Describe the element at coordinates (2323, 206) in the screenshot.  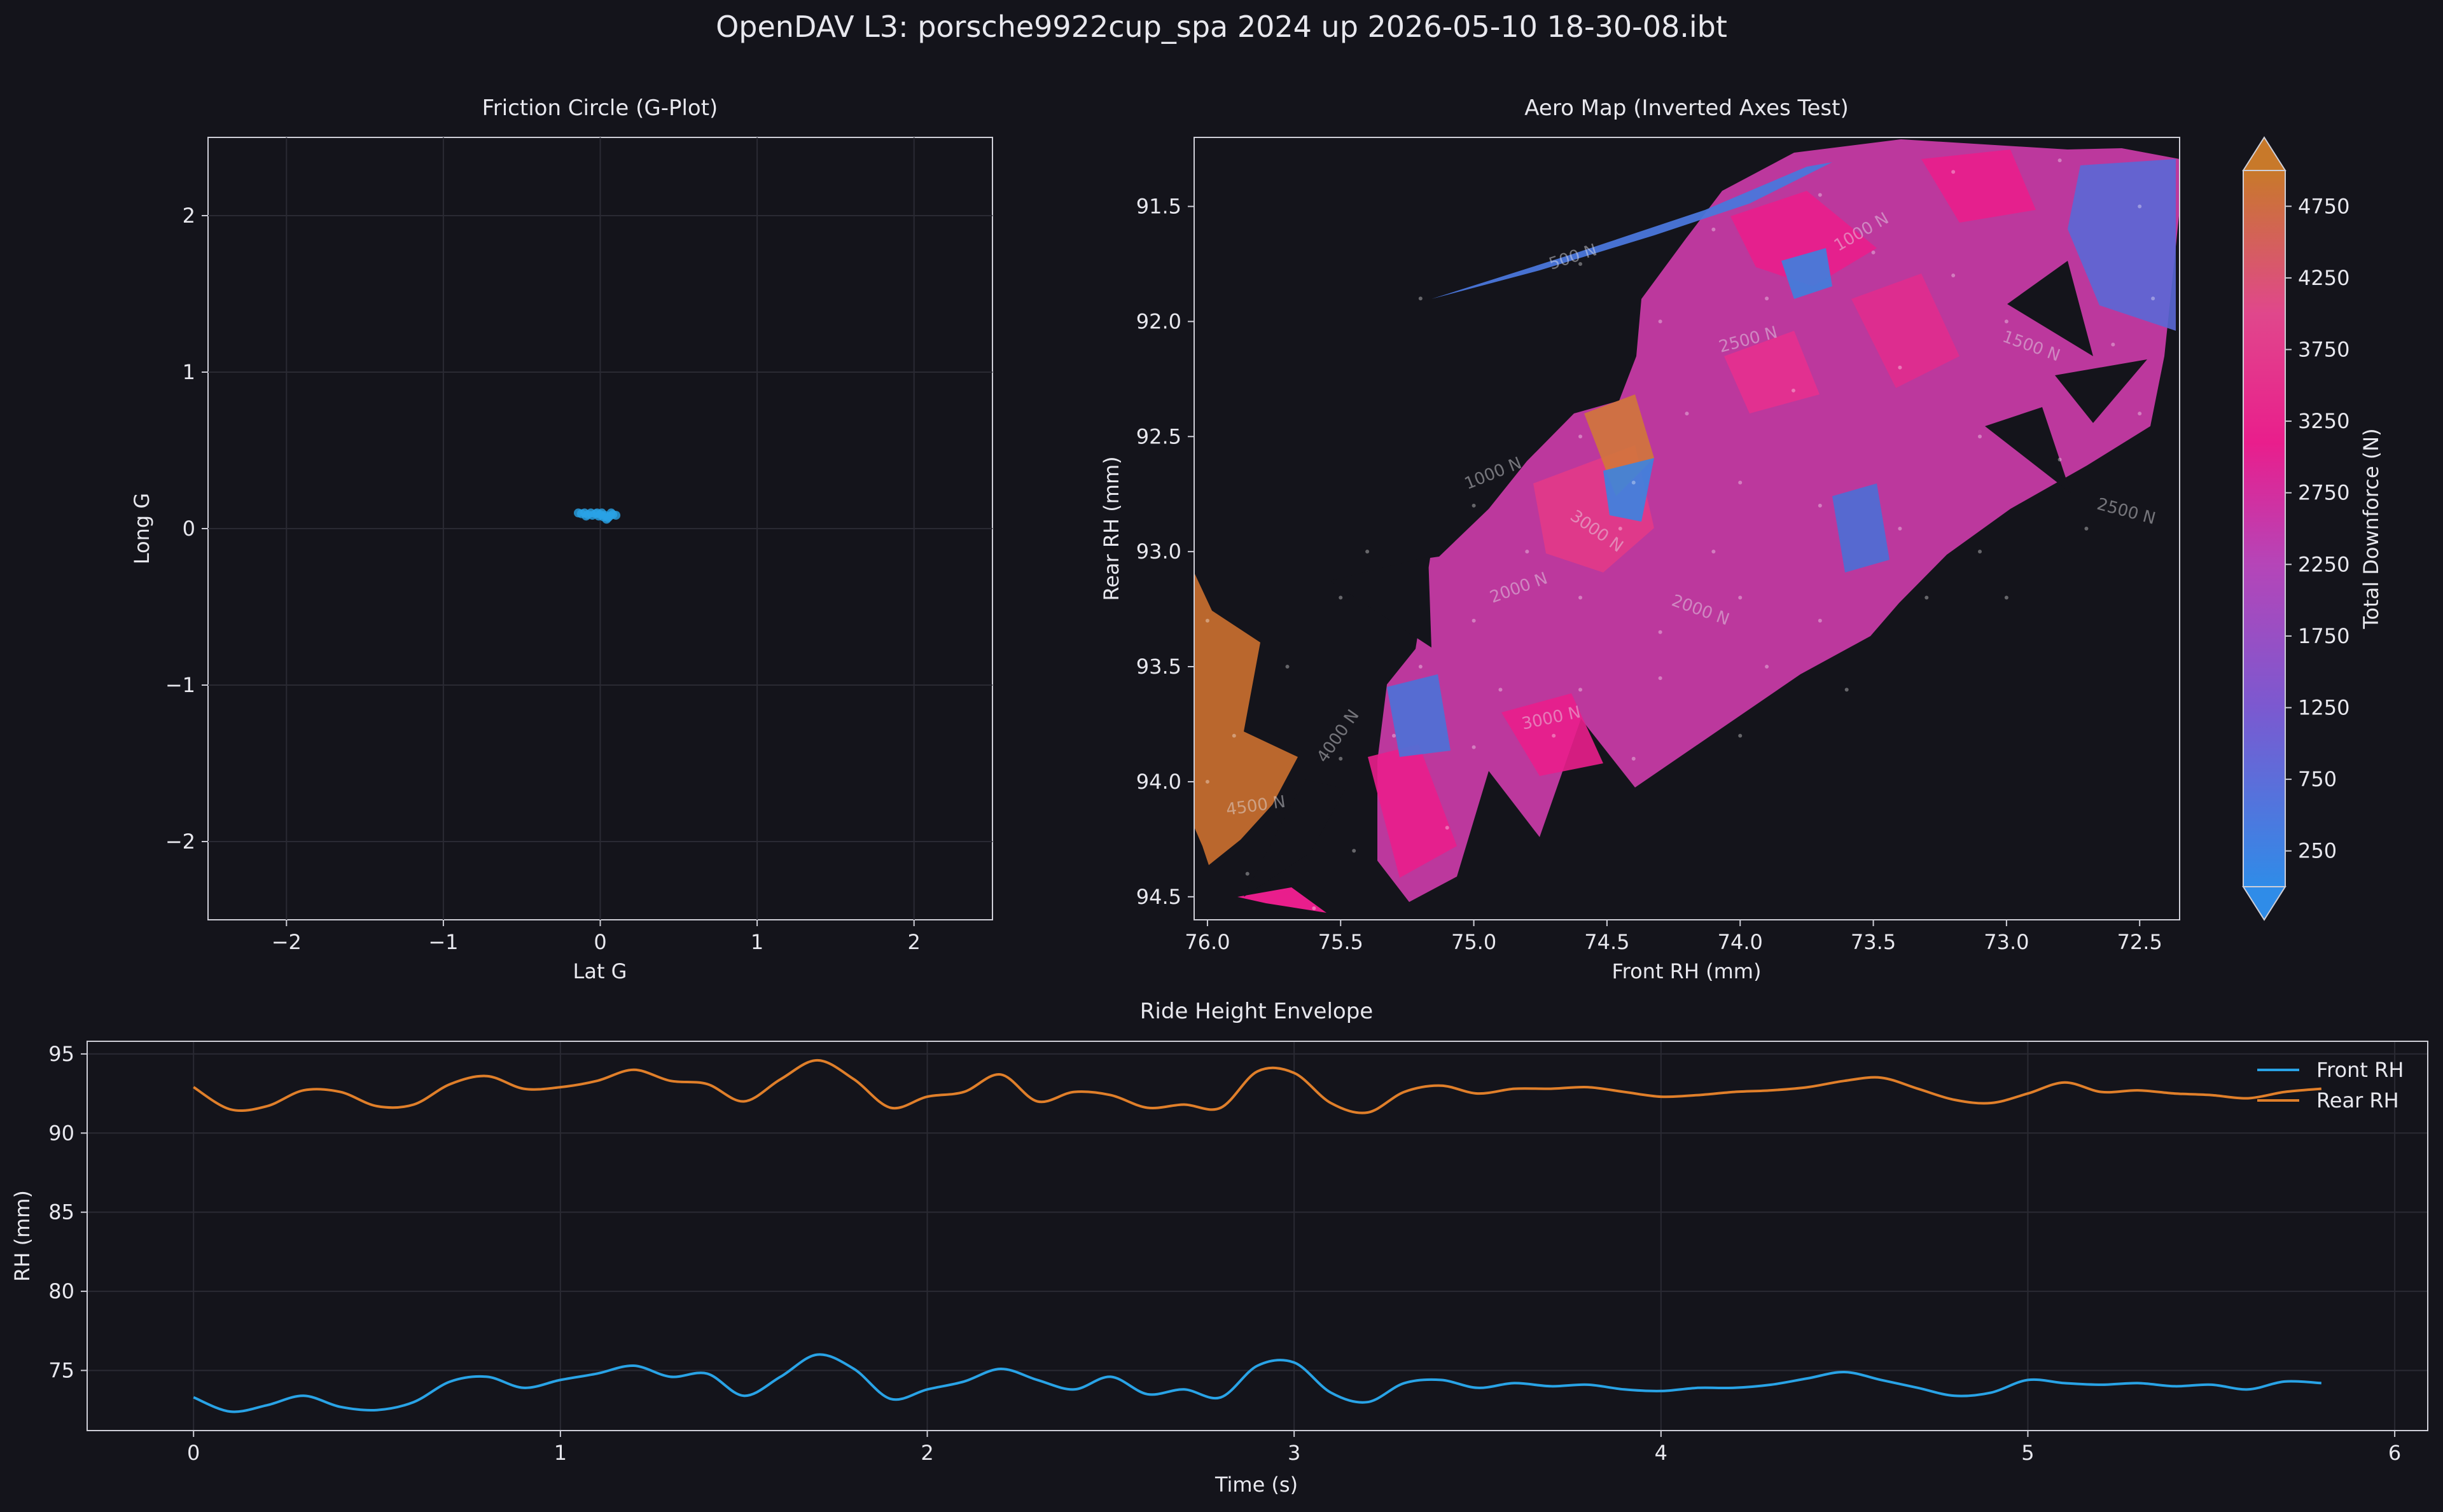
I see `colorbar-tick-label: 4750` at that location.